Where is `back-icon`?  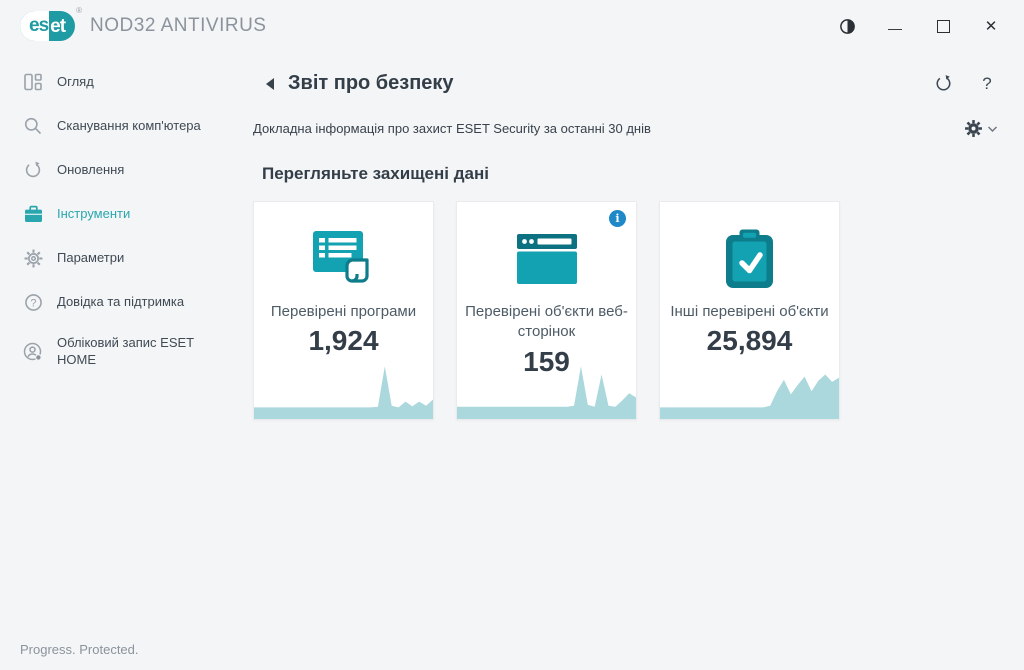 back-icon is located at coordinates (270, 83).